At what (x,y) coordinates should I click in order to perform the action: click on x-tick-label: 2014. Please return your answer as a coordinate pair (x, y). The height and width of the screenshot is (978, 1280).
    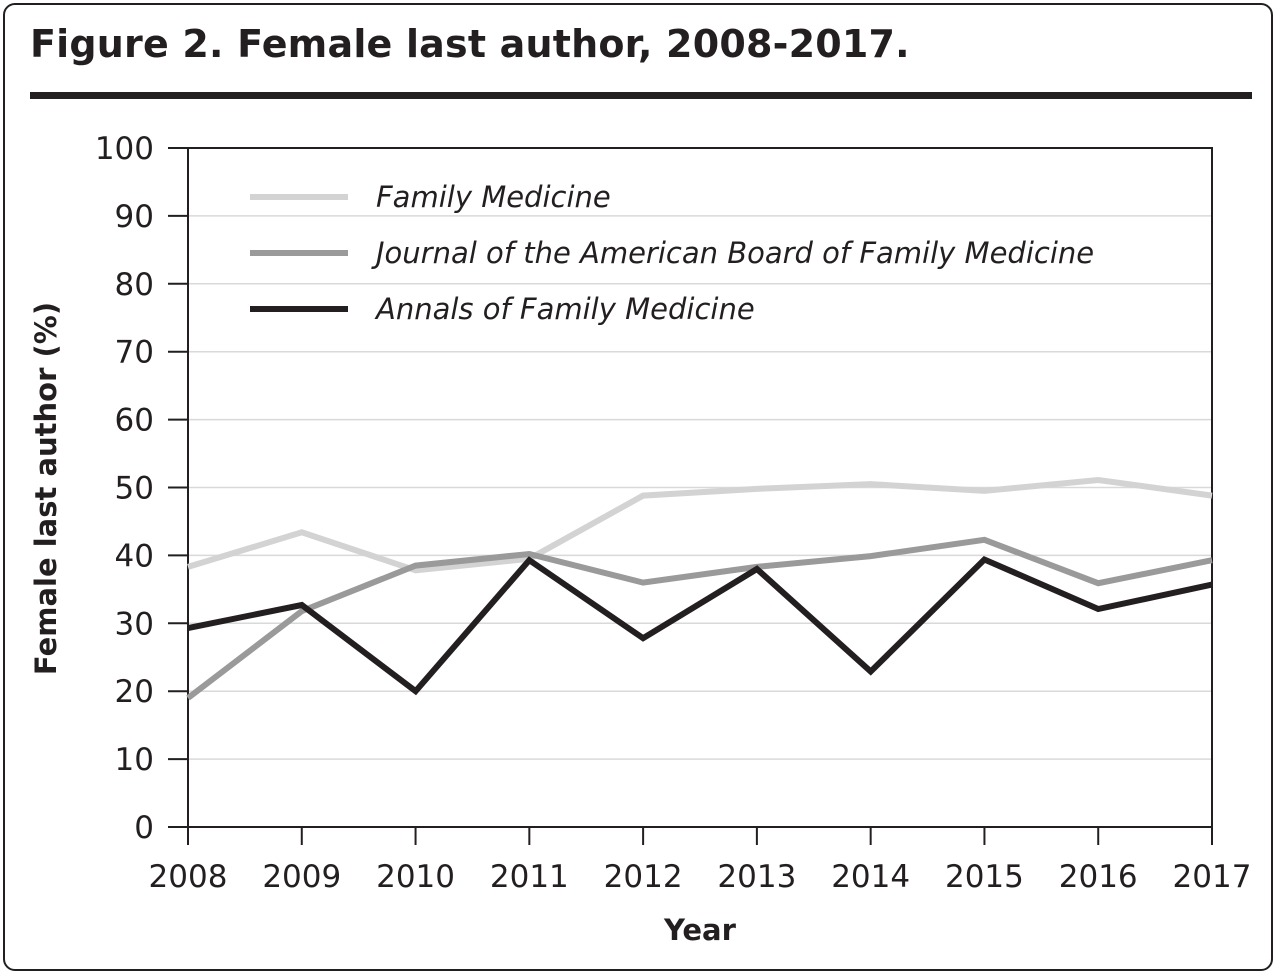
    Looking at the image, I should click on (870, 877).